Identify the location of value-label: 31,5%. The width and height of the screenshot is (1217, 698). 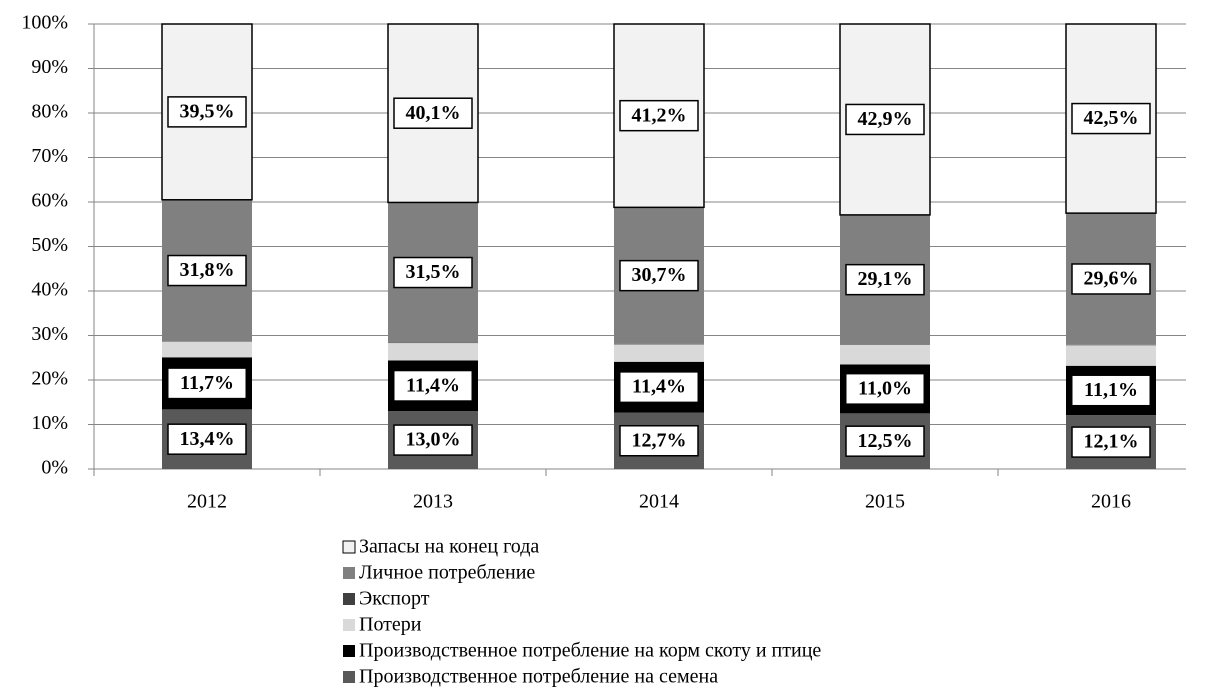
(433, 272).